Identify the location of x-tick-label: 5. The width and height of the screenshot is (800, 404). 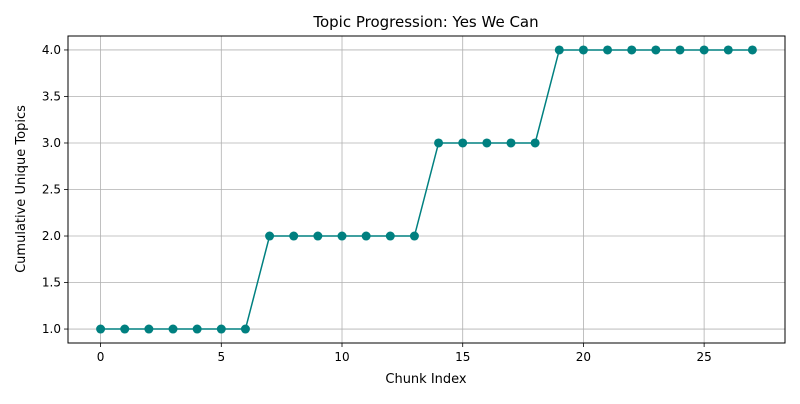
(221, 357).